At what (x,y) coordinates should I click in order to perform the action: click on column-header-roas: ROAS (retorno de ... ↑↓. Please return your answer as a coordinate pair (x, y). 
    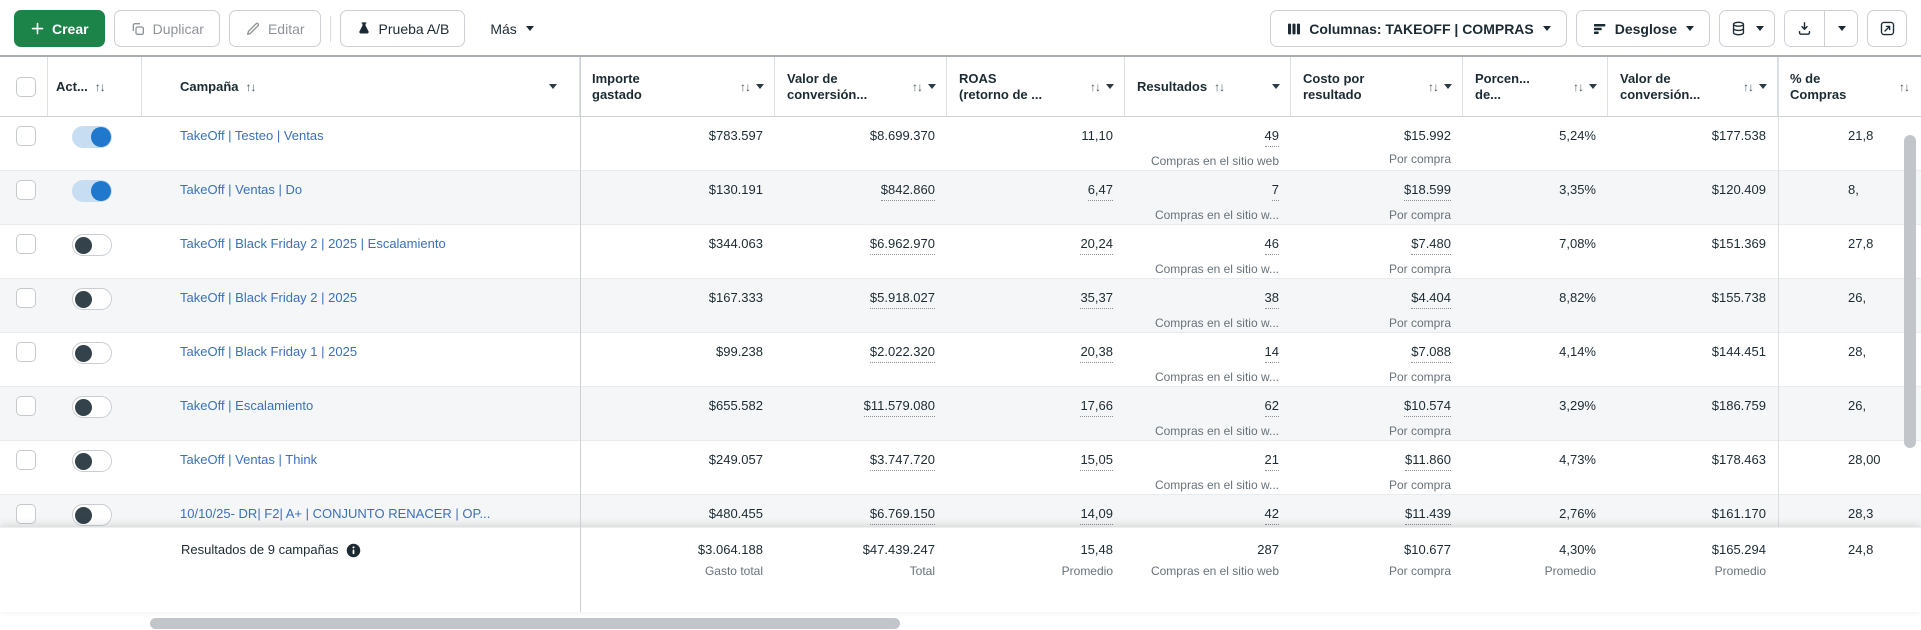
    Looking at the image, I should click on (1036, 86).